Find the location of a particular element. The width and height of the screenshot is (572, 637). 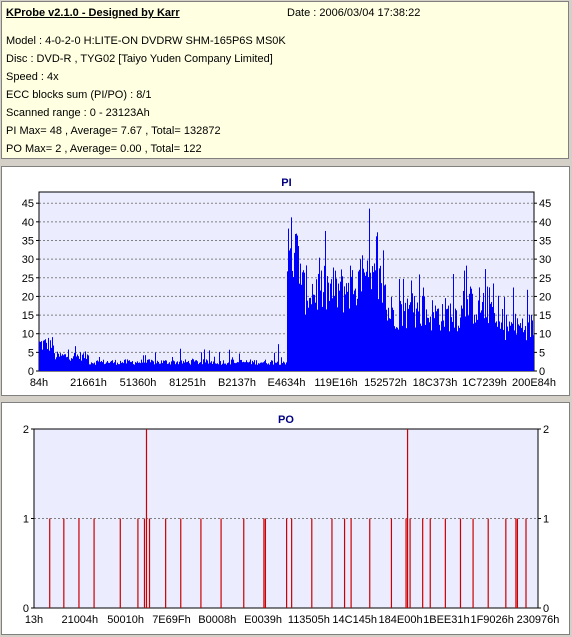

po-x-tick-label: 230976h is located at coordinates (538, 620).